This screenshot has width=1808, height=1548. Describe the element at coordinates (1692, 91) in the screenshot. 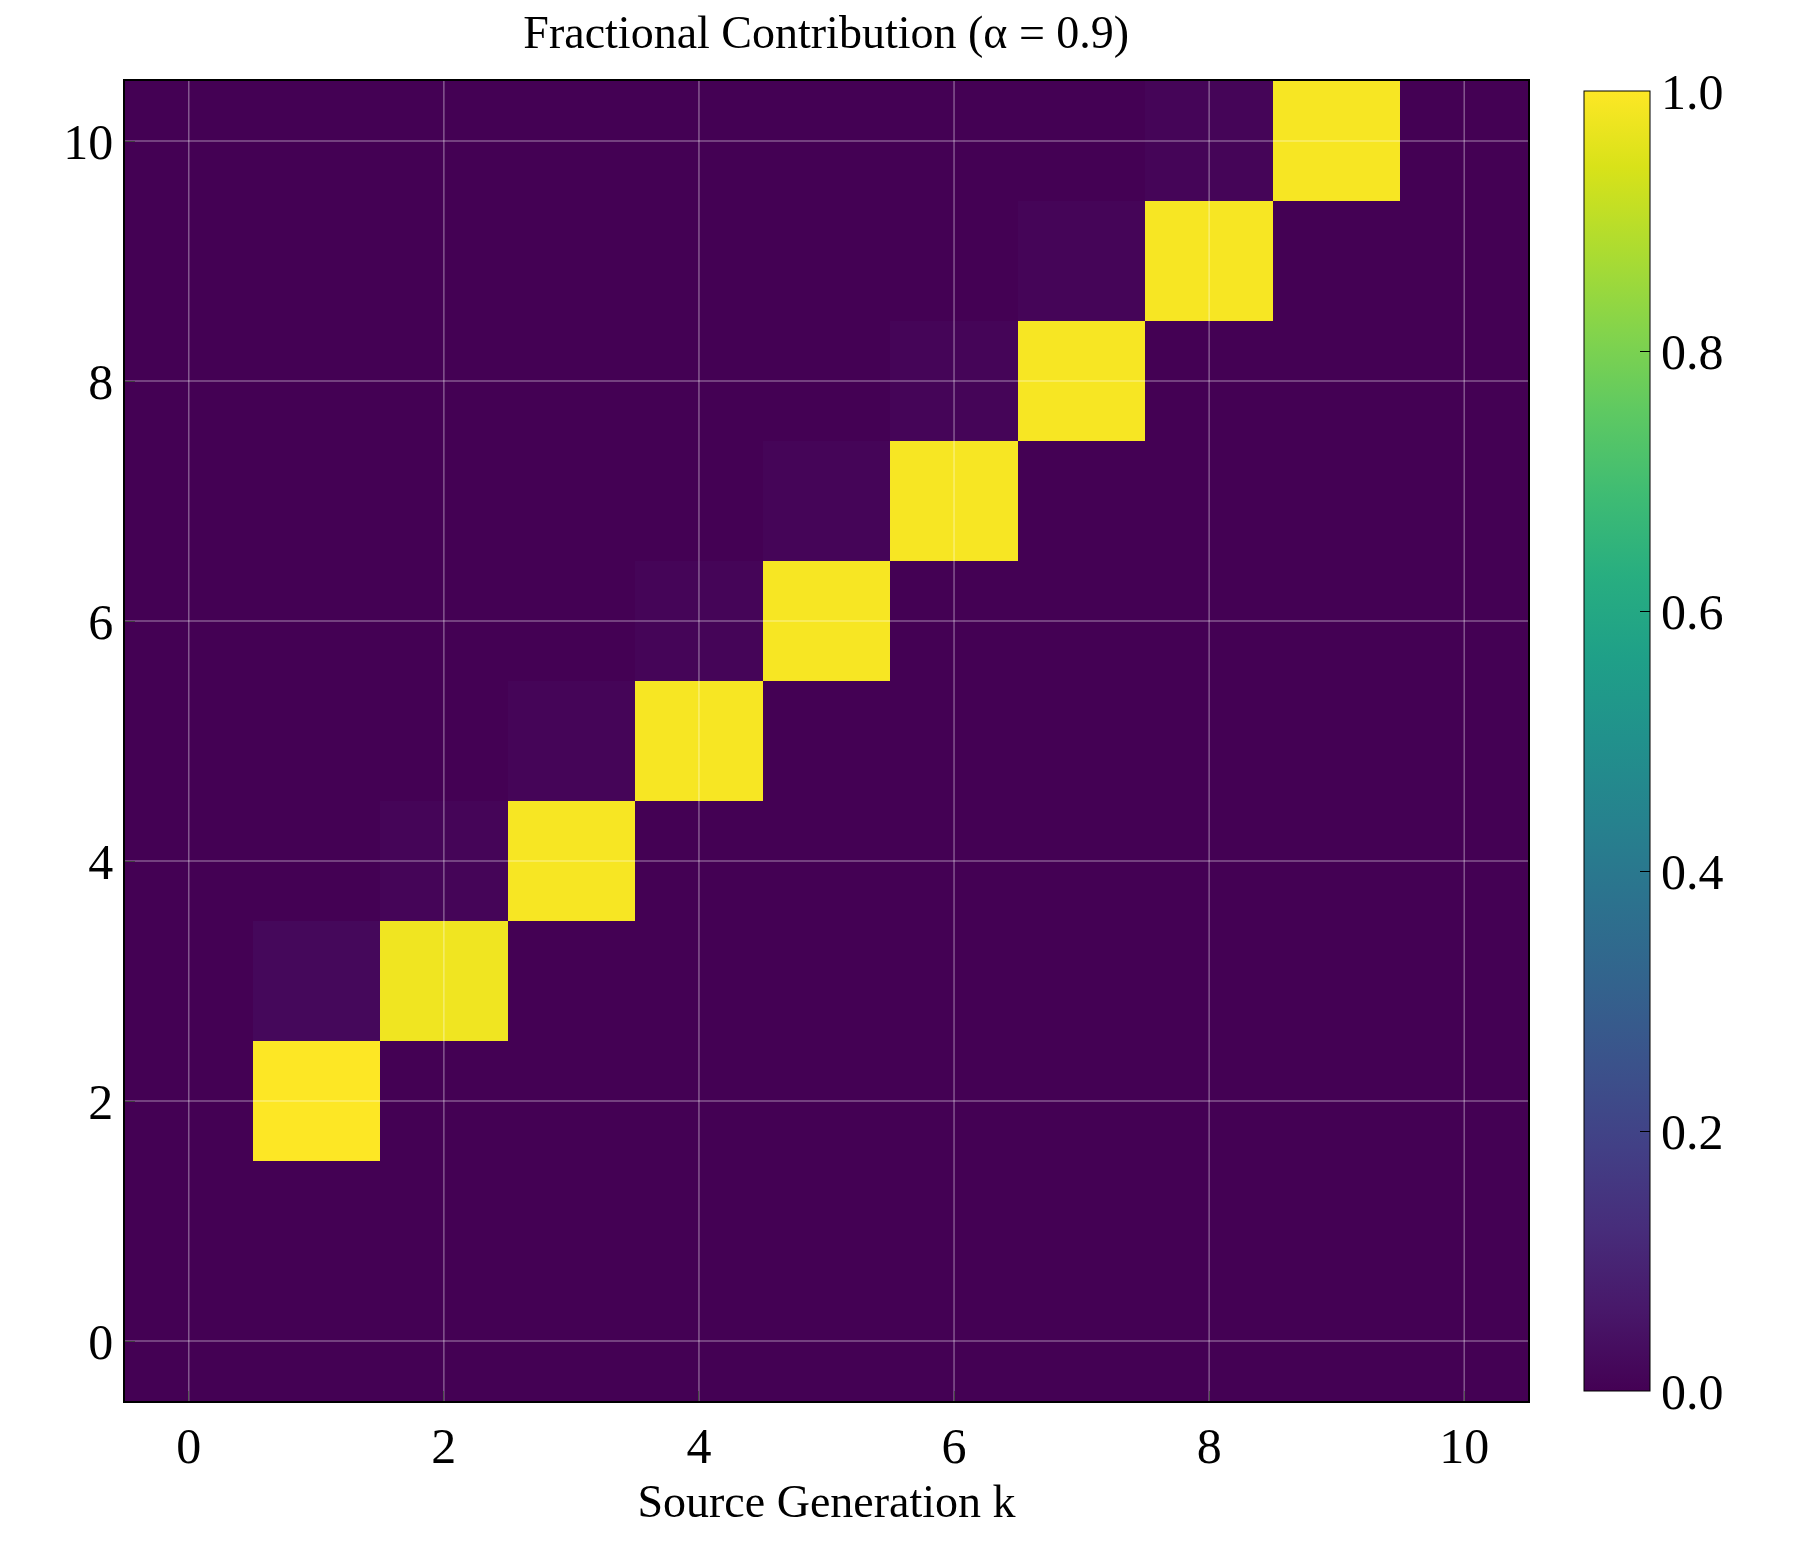

I see `color-bar-label: 1.0` at that location.